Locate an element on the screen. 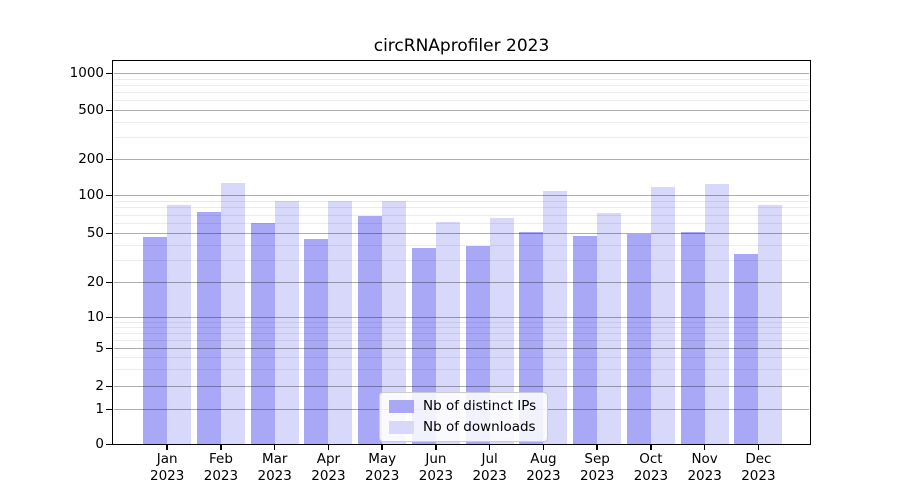 Image resolution: width=900 pixels, height=500 pixels. x-tick-label-oct: Oct 2023 is located at coordinates (651, 468).